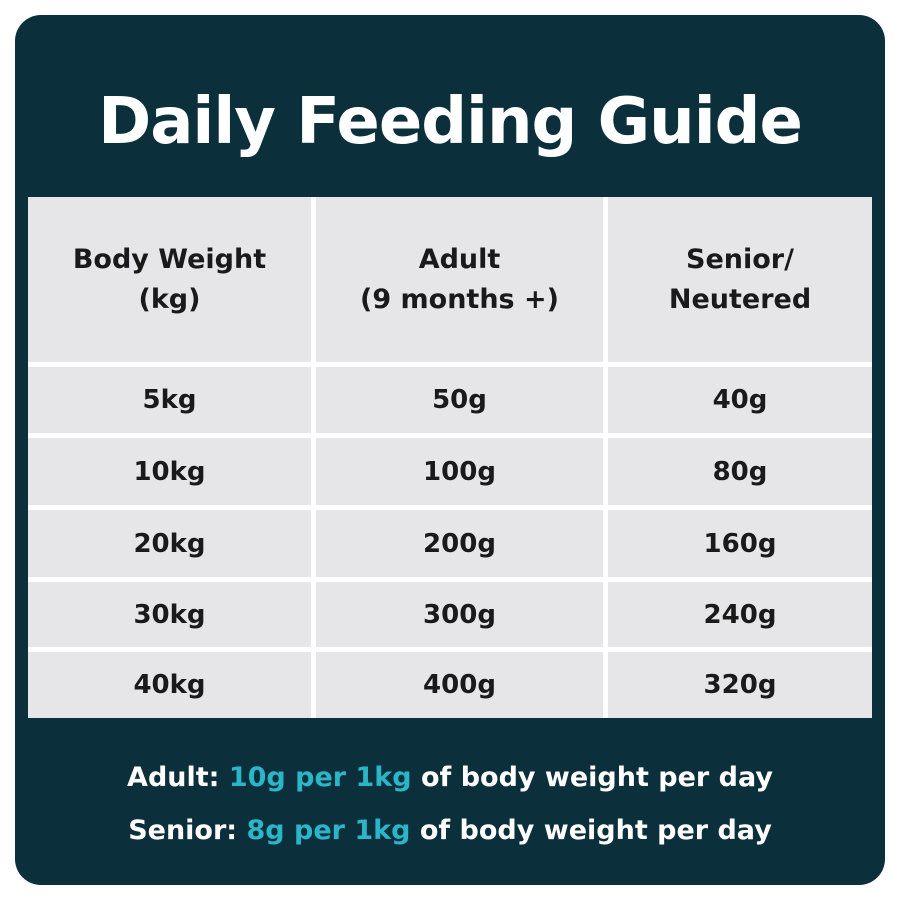 The image size is (900, 900). I want to click on table-cell: 160g, so click(740, 543).